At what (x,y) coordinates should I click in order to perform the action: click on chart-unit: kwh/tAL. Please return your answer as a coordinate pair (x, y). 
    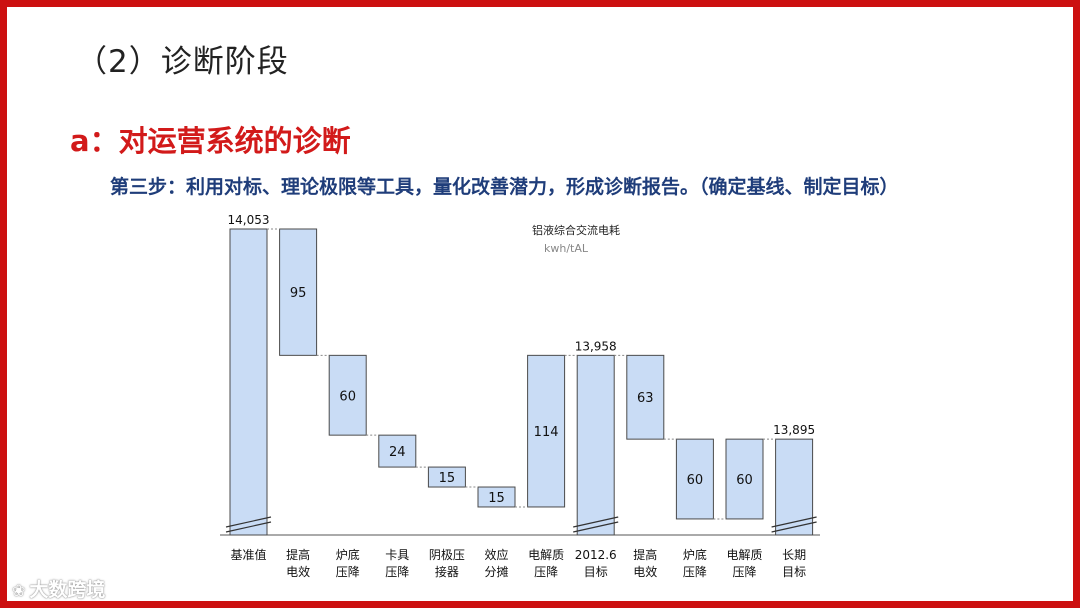
    Looking at the image, I should click on (566, 248).